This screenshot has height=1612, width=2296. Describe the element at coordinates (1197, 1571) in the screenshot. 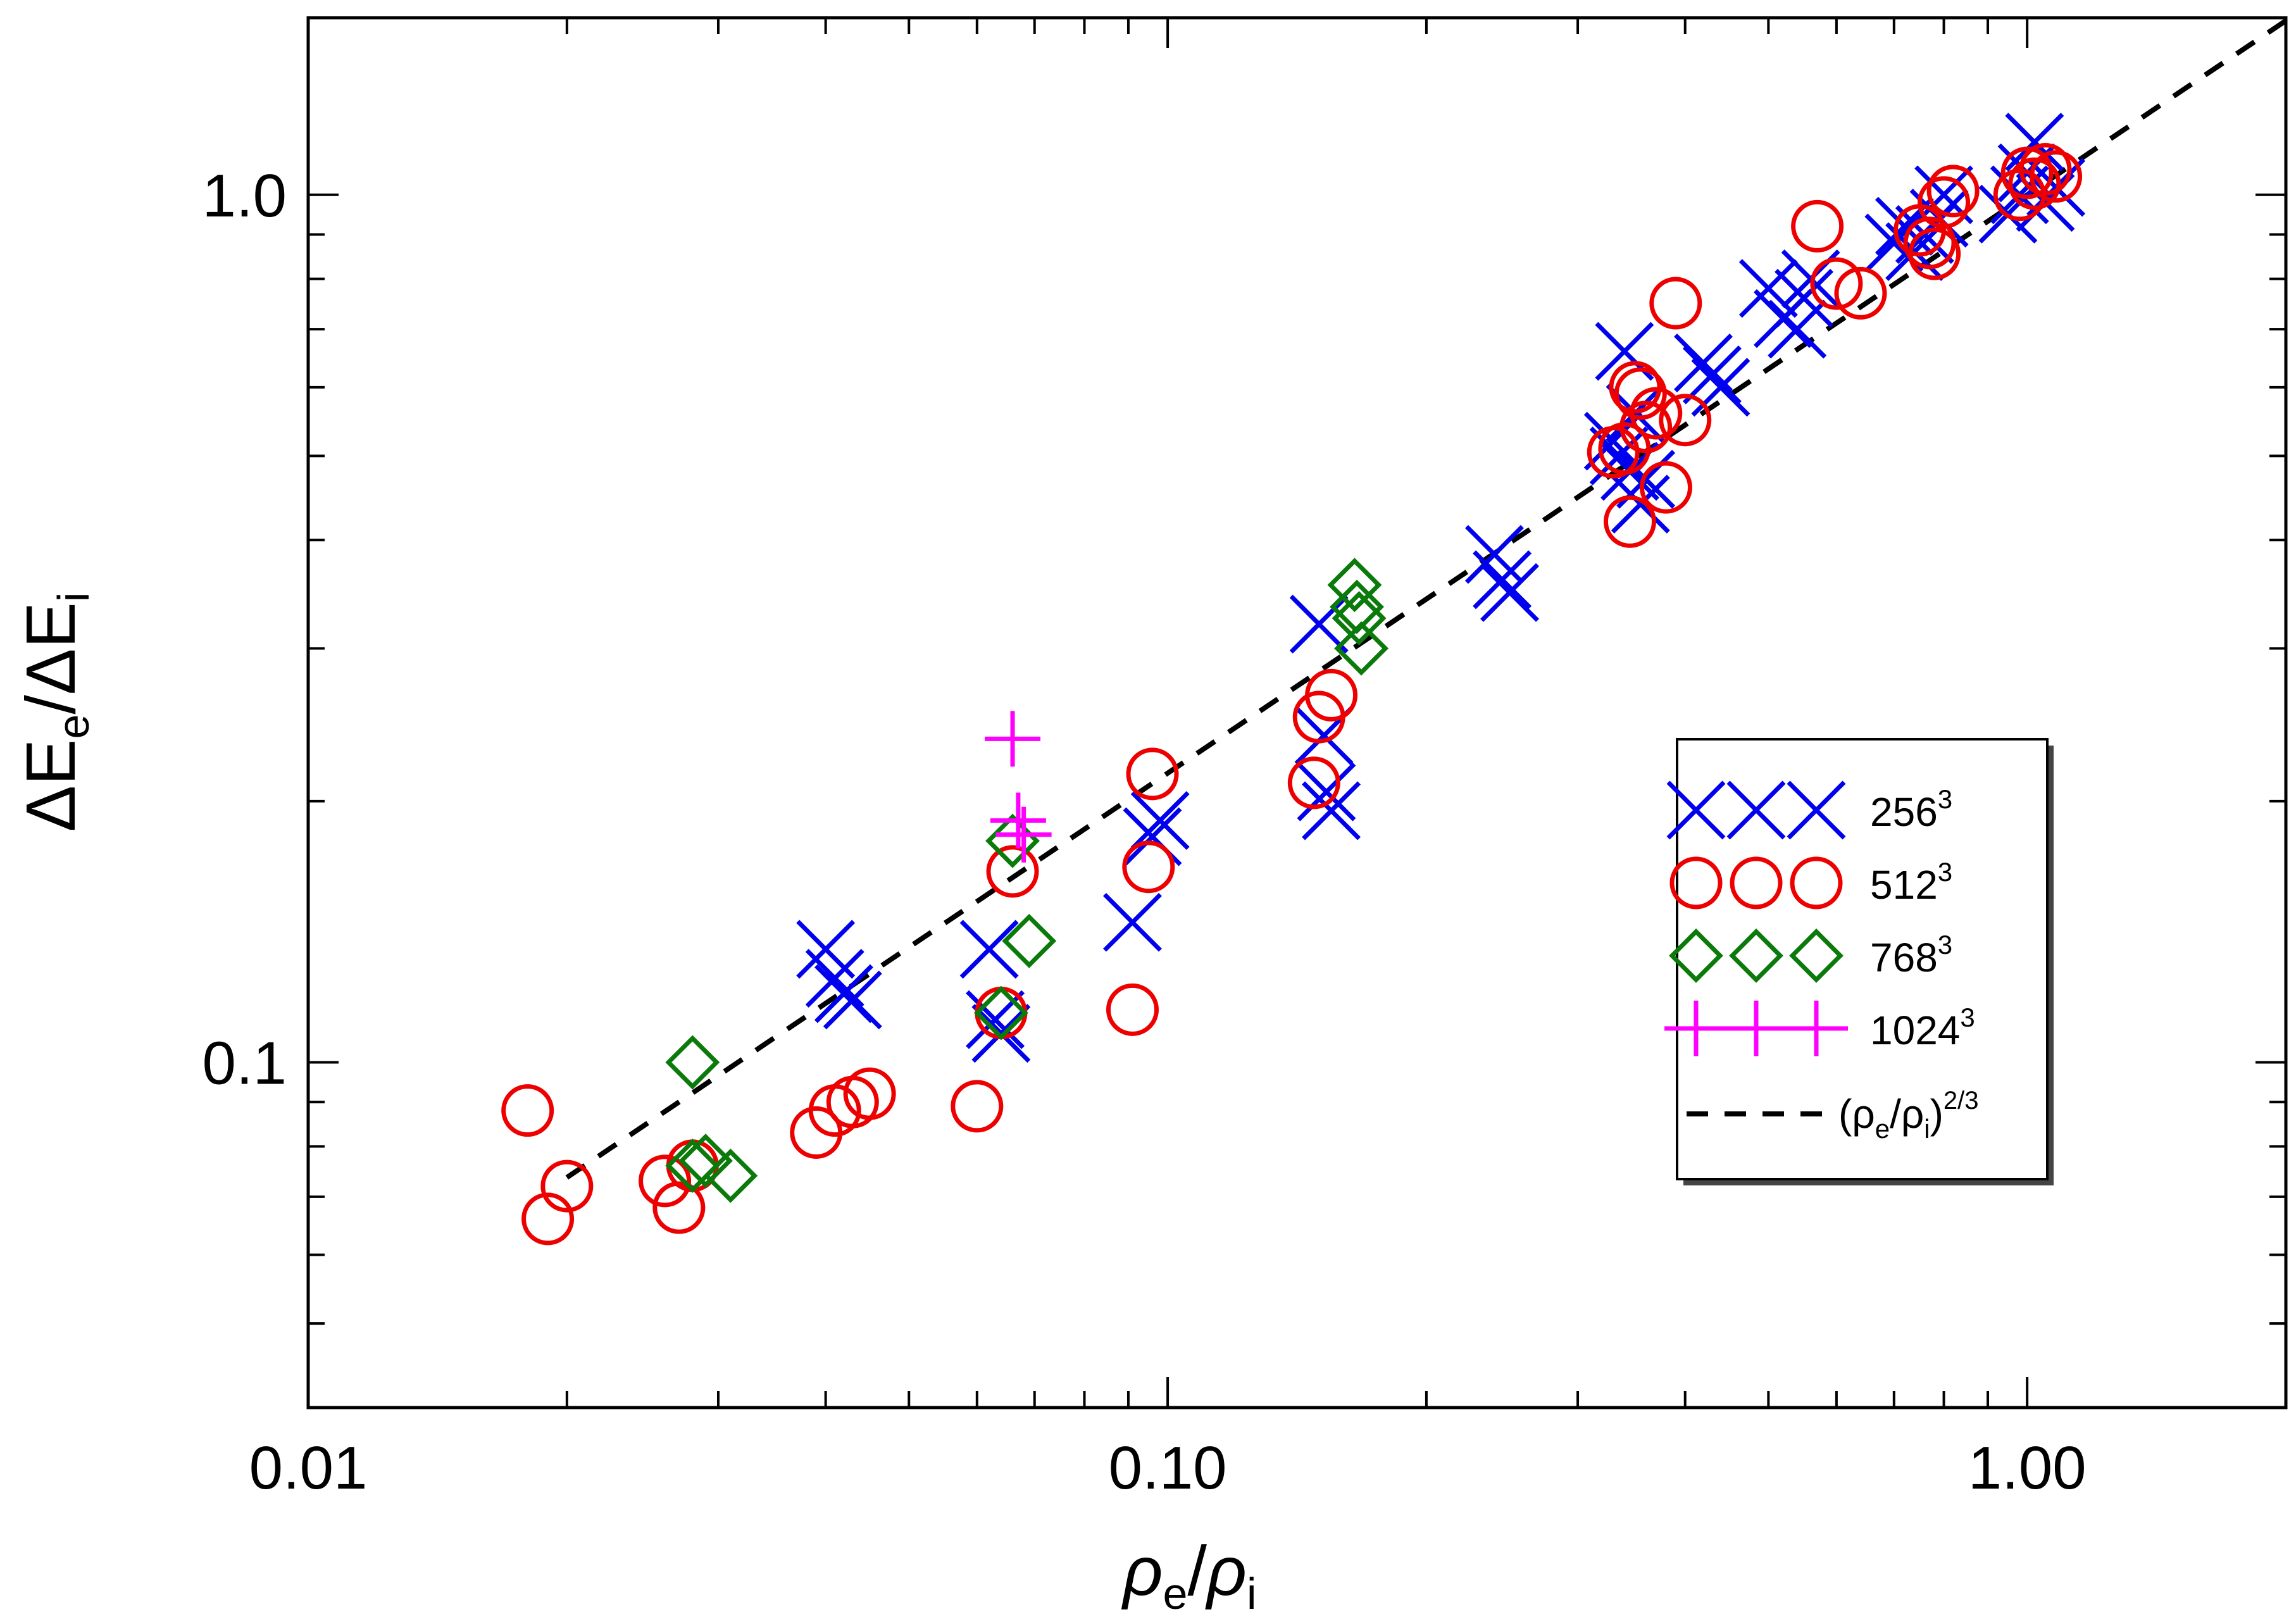

I see `x-axis-title-slash: /` at that location.